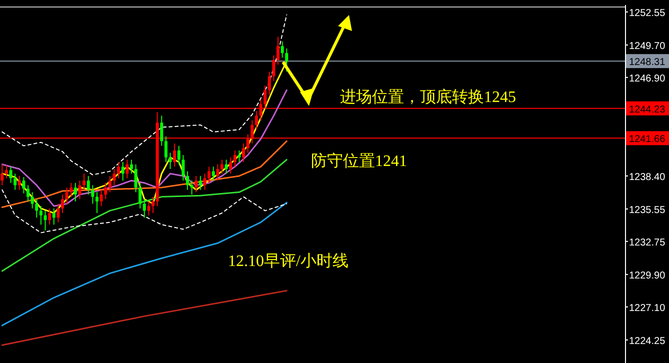  What do you see at coordinates (647, 308) in the screenshot?
I see `y-tick-label: 1227.10` at bounding box center [647, 308].